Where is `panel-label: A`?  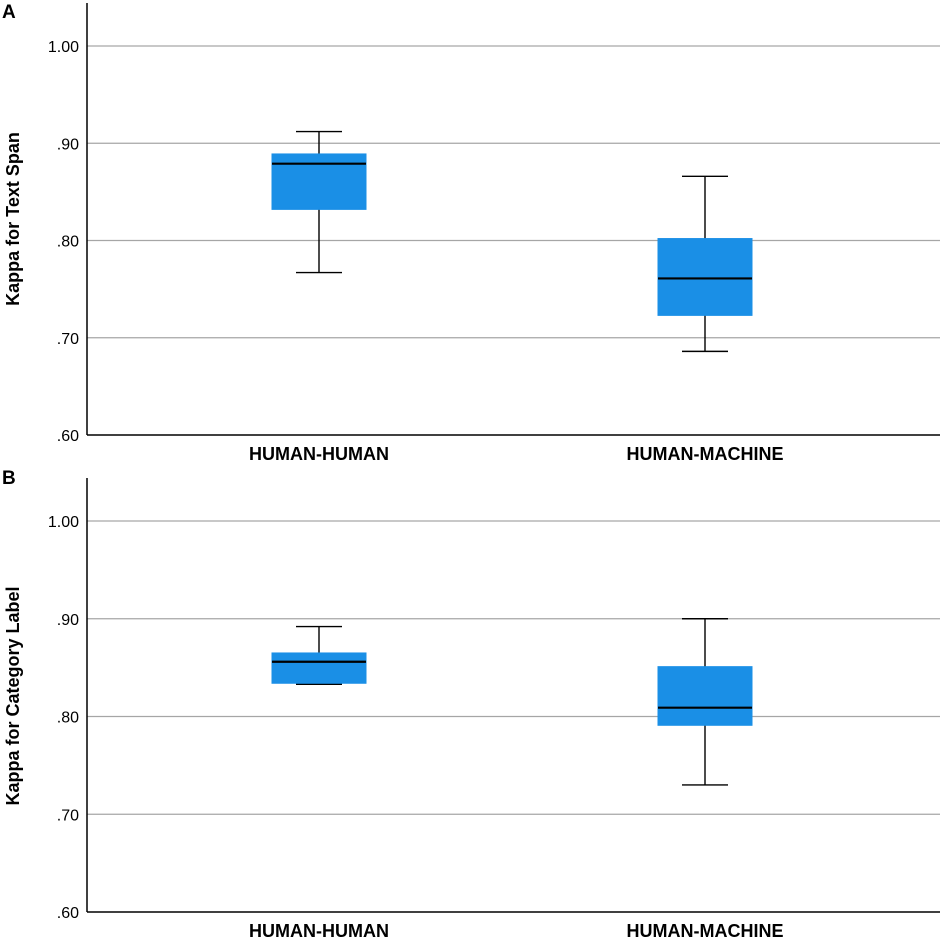 panel-label: A is located at coordinates (9, 12).